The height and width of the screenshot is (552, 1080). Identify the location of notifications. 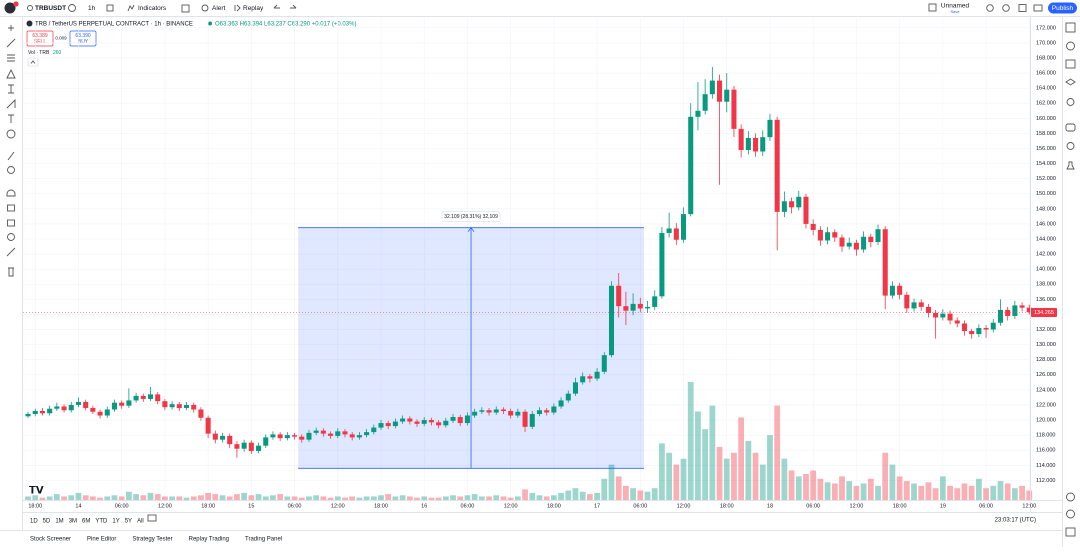
(1070, 165).